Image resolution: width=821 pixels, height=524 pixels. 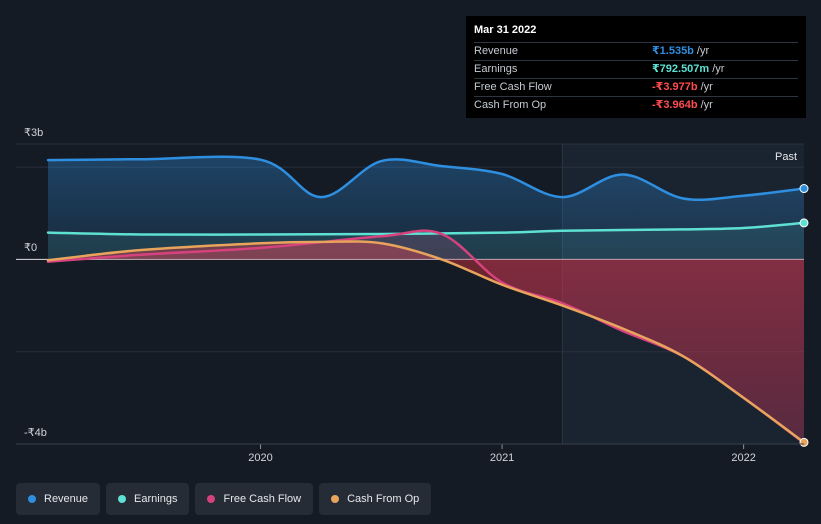 What do you see at coordinates (262, 499) in the screenshot?
I see `legend-label: Free Cash Flow` at bounding box center [262, 499].